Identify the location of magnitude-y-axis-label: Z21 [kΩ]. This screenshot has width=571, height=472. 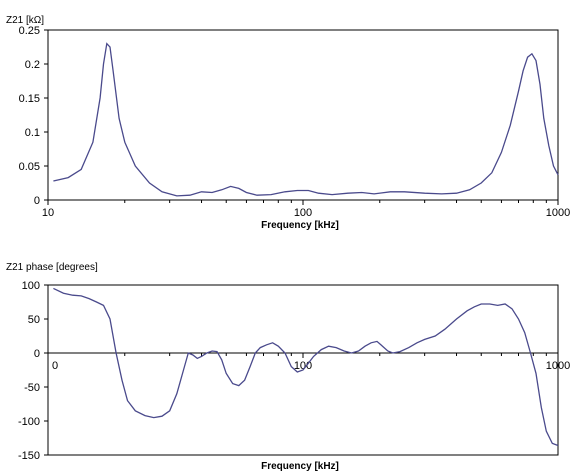
(25, 20).